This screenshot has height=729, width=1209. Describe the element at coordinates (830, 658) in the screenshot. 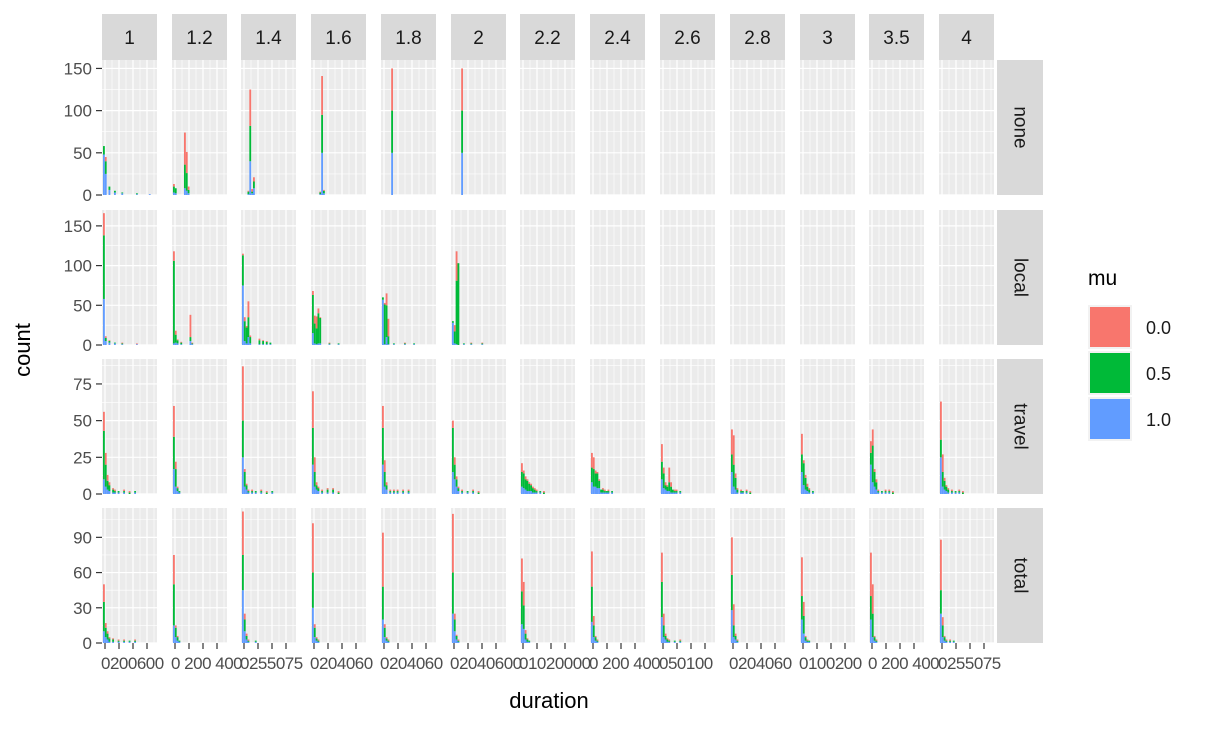

I see `x-axis-3: 0100200` at that location.